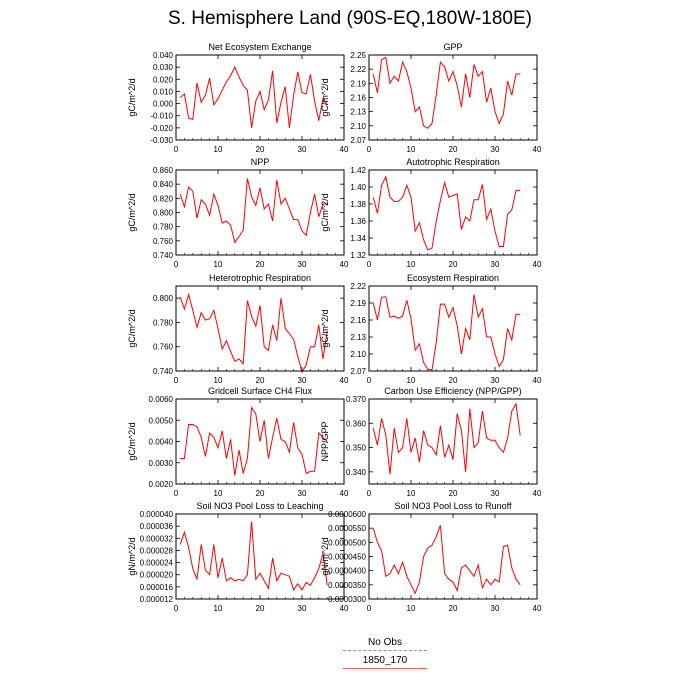  Describe the element at coordinates (161, 442) in the screenshot. I see `y-tick-label: 0.0040` at that location.